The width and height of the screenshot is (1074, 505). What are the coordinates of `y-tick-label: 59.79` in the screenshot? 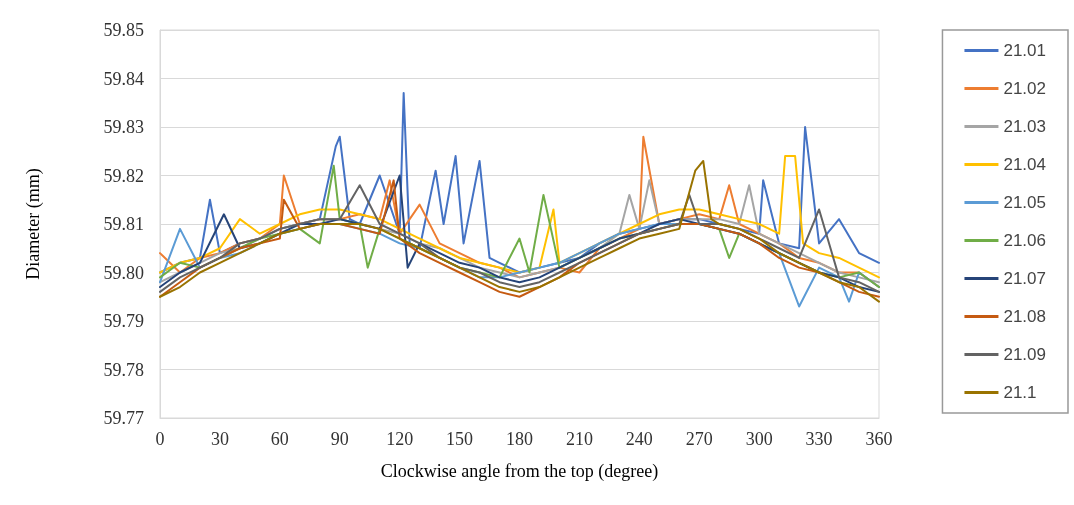 It's located at (123, 321).